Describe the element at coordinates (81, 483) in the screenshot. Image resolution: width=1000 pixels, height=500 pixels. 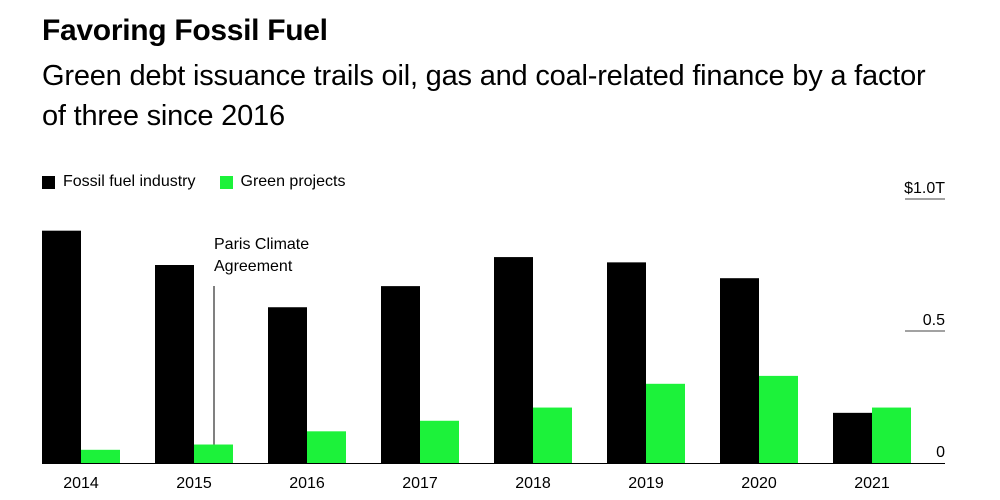
I see `x-tick-label-2014: 2014` at that location.